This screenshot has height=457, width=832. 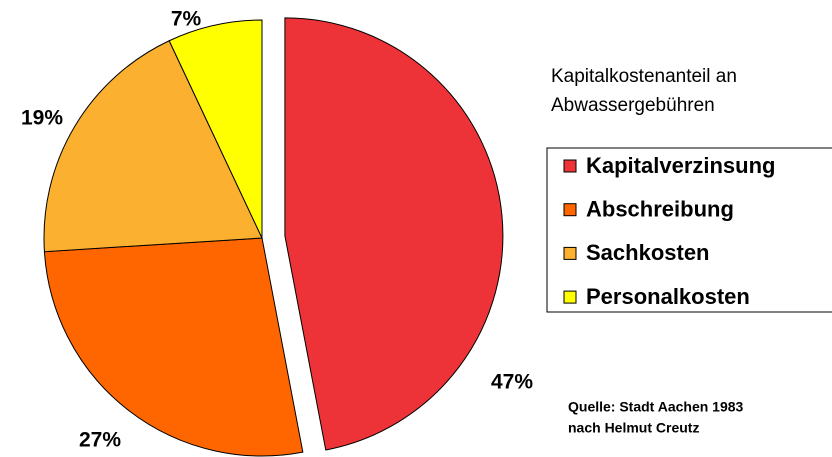 What do you see at coordinates (186, 19) in the screenshot?
I see `slice-label: 7%` at bounding box center [186, 19].